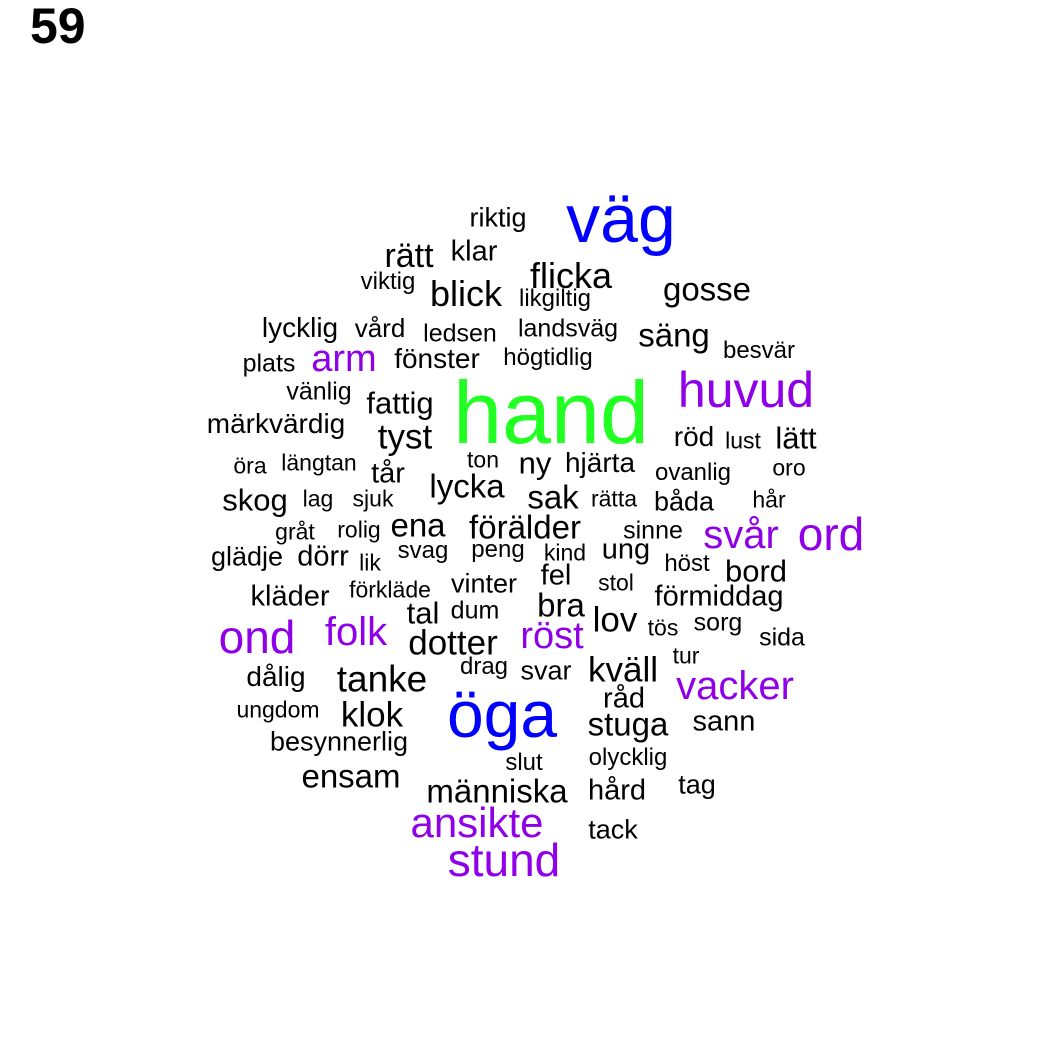 The height and width of the screenshot is (1050, 1050). I want to click on word-dörr: dörr, so click(323, 556).